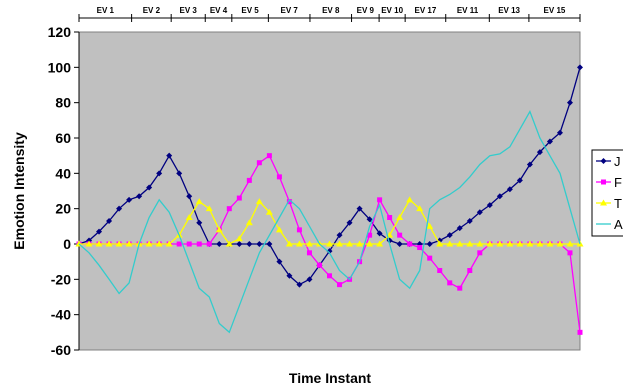  What do you see at coordinates (366, 10) in the screenshot?
I see `event-label: EV 9` at bounding box center [366, 10].